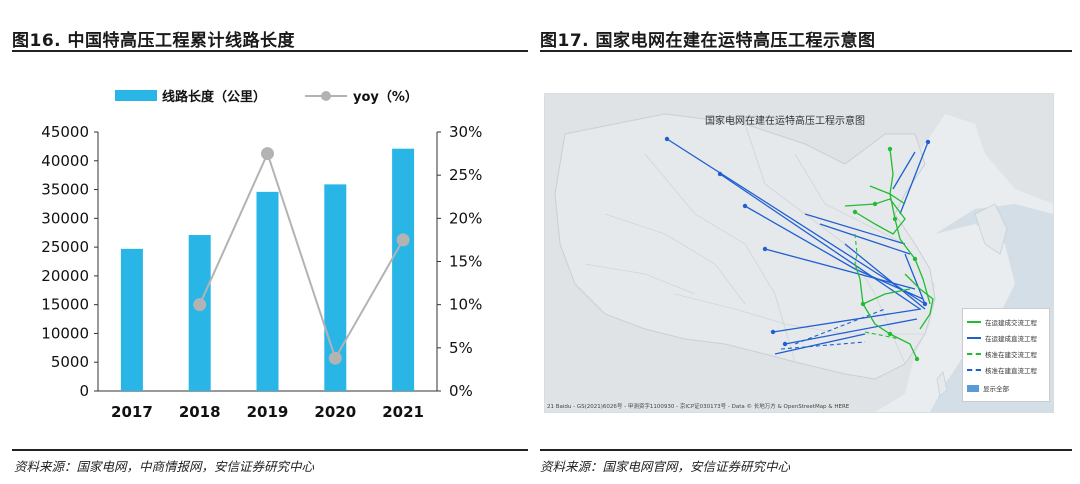 This screenshot has height=484, width=1080. Describe the element at coordinates (65, 333) in the screenshot. I see `y-tick-label: 10000` at that location.